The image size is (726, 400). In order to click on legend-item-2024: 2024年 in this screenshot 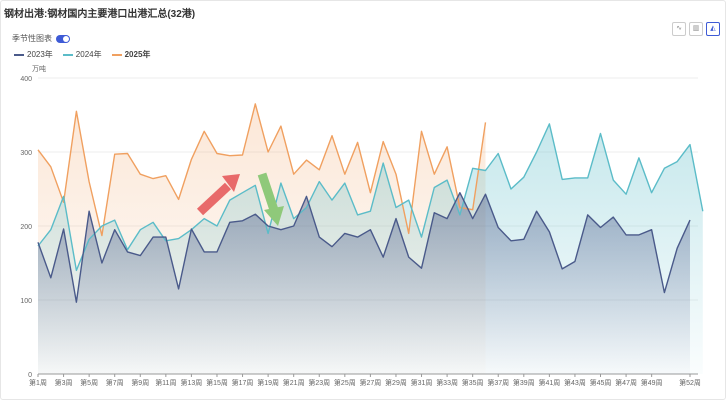, I will do `click(82, 54)`.